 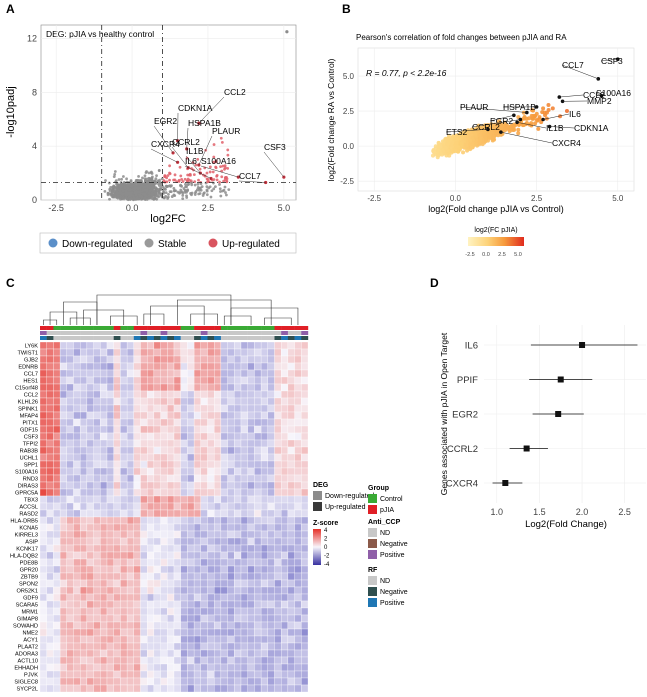 What do you see at coordinates (532, 125) in the screenshot?
I see `label-leader` at bounding box center [532, 125].